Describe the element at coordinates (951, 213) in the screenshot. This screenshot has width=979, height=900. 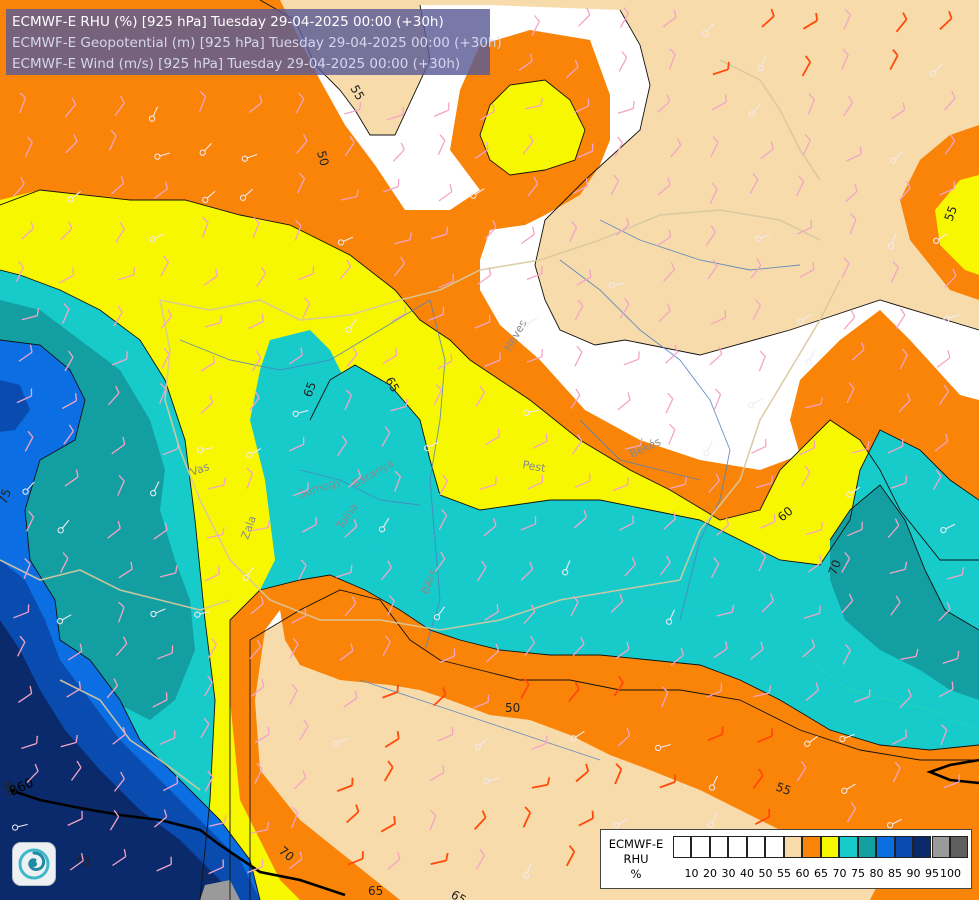
I see `contour-label: 55` at that location.